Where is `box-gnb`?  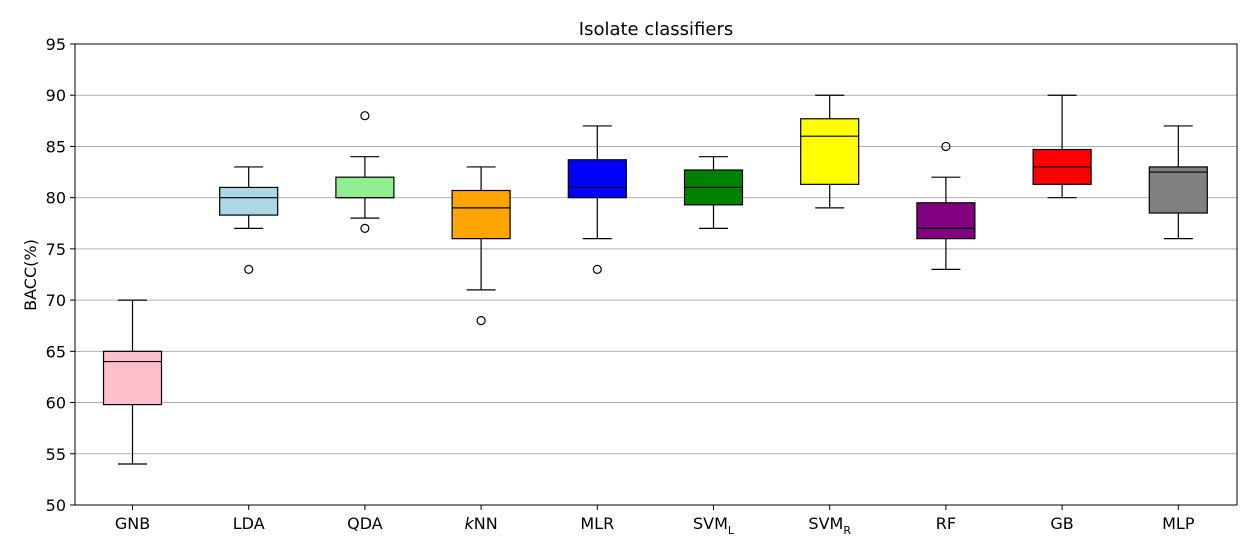
box-gnb is located at coordinates (132, 382).